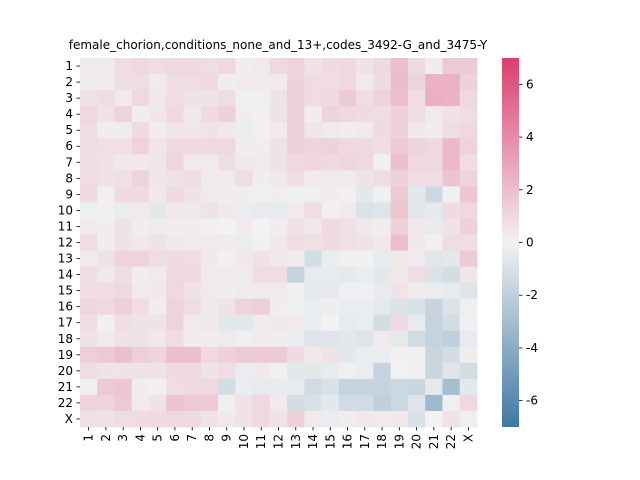  What do you see at coordinates (244, 441) in the screenshot?
I see `column-tick-label: 10` at bounding box center [244, 441].